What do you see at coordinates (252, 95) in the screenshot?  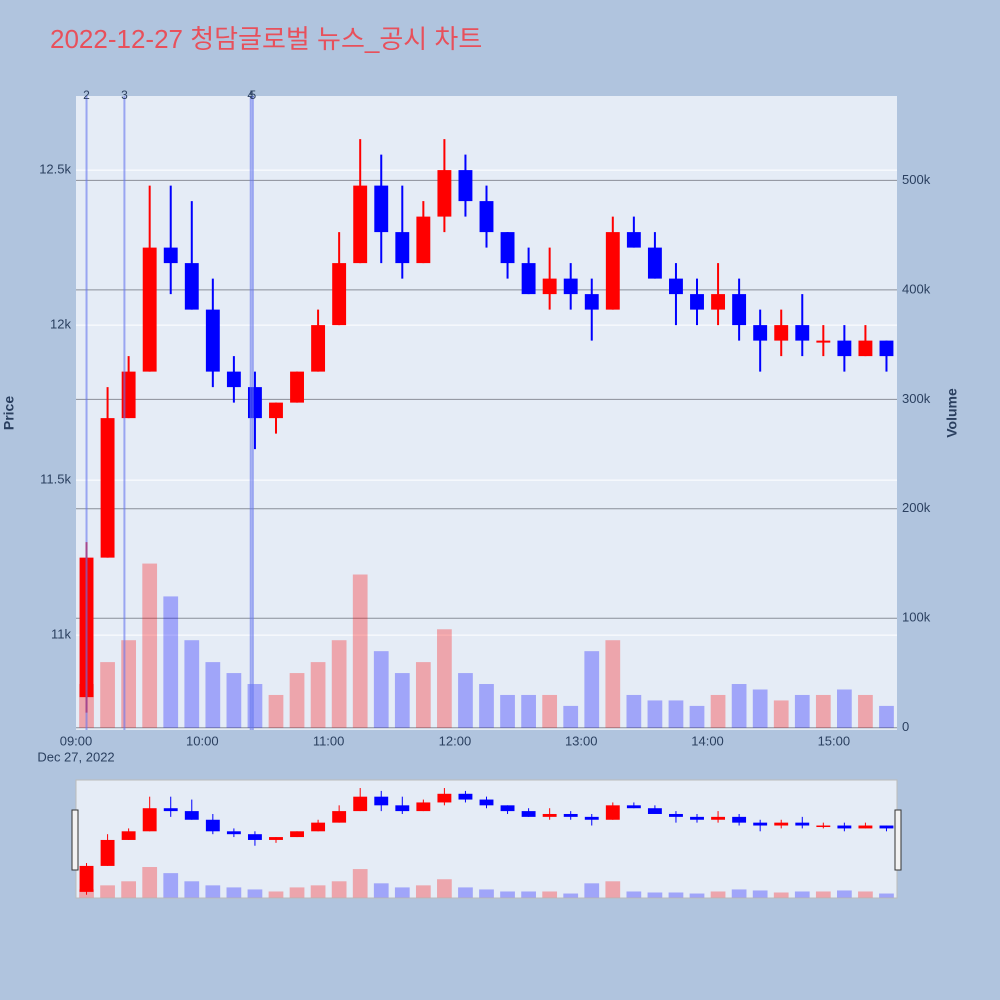 I see `event-label: 5` at bounding box center [252, 95].